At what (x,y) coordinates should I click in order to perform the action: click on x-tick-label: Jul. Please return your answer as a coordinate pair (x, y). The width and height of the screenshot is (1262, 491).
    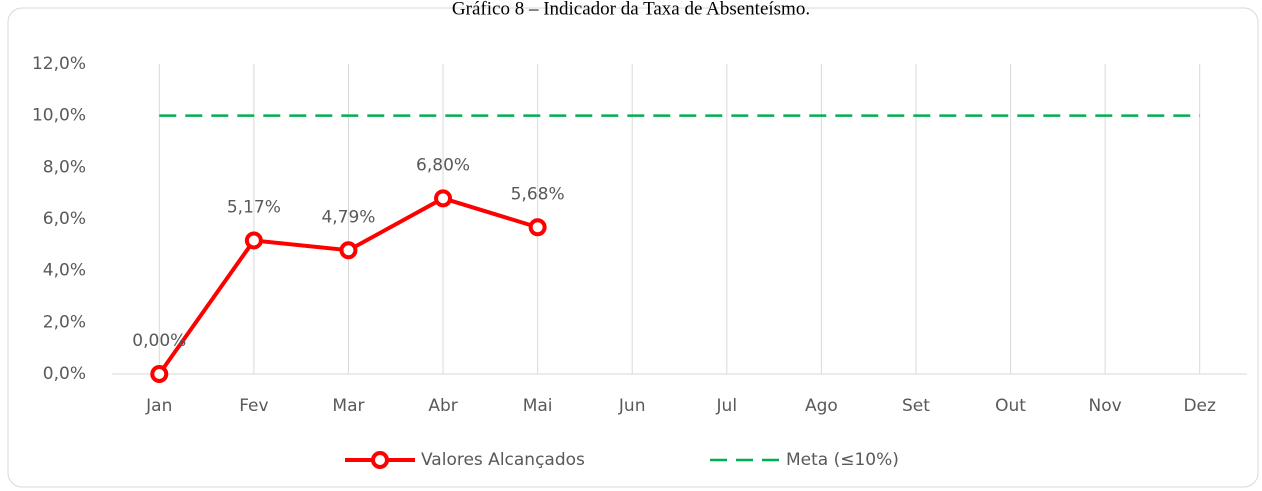
    Looking at the image, I should click on (727, 406).